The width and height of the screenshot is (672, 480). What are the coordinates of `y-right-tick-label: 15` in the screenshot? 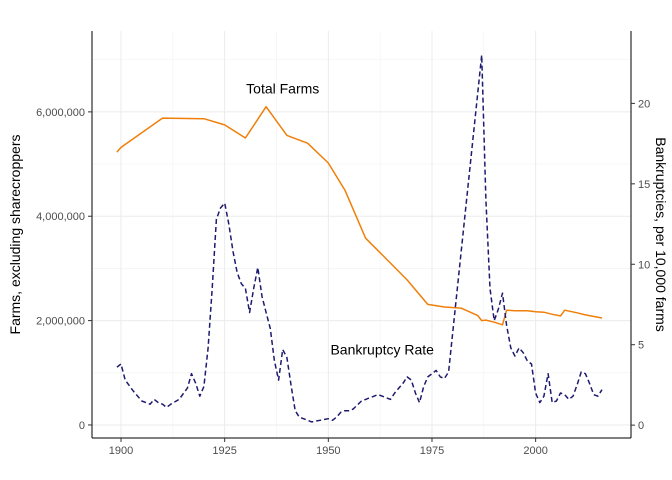 It's located at (644, 185).